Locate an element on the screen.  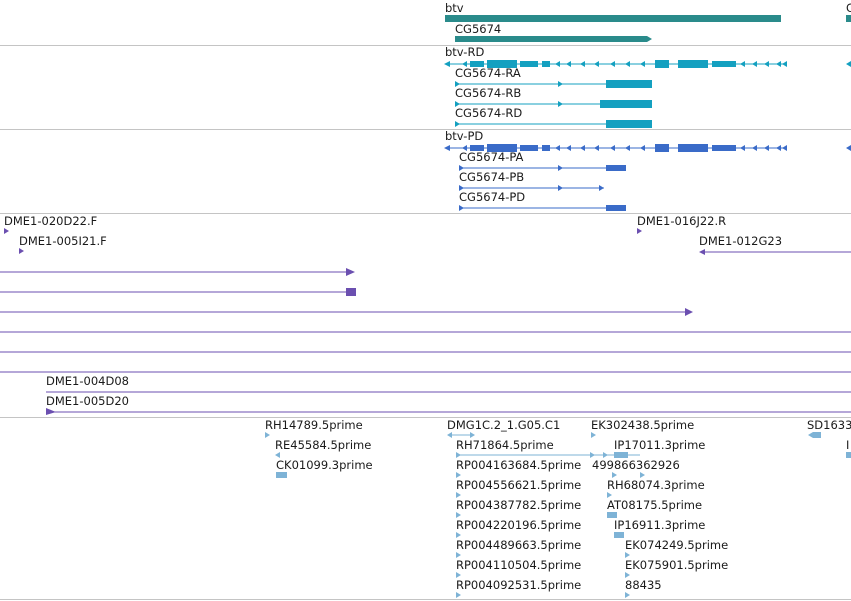
gene-cg5674-arrow-icon is located at coordinates (649, 39).